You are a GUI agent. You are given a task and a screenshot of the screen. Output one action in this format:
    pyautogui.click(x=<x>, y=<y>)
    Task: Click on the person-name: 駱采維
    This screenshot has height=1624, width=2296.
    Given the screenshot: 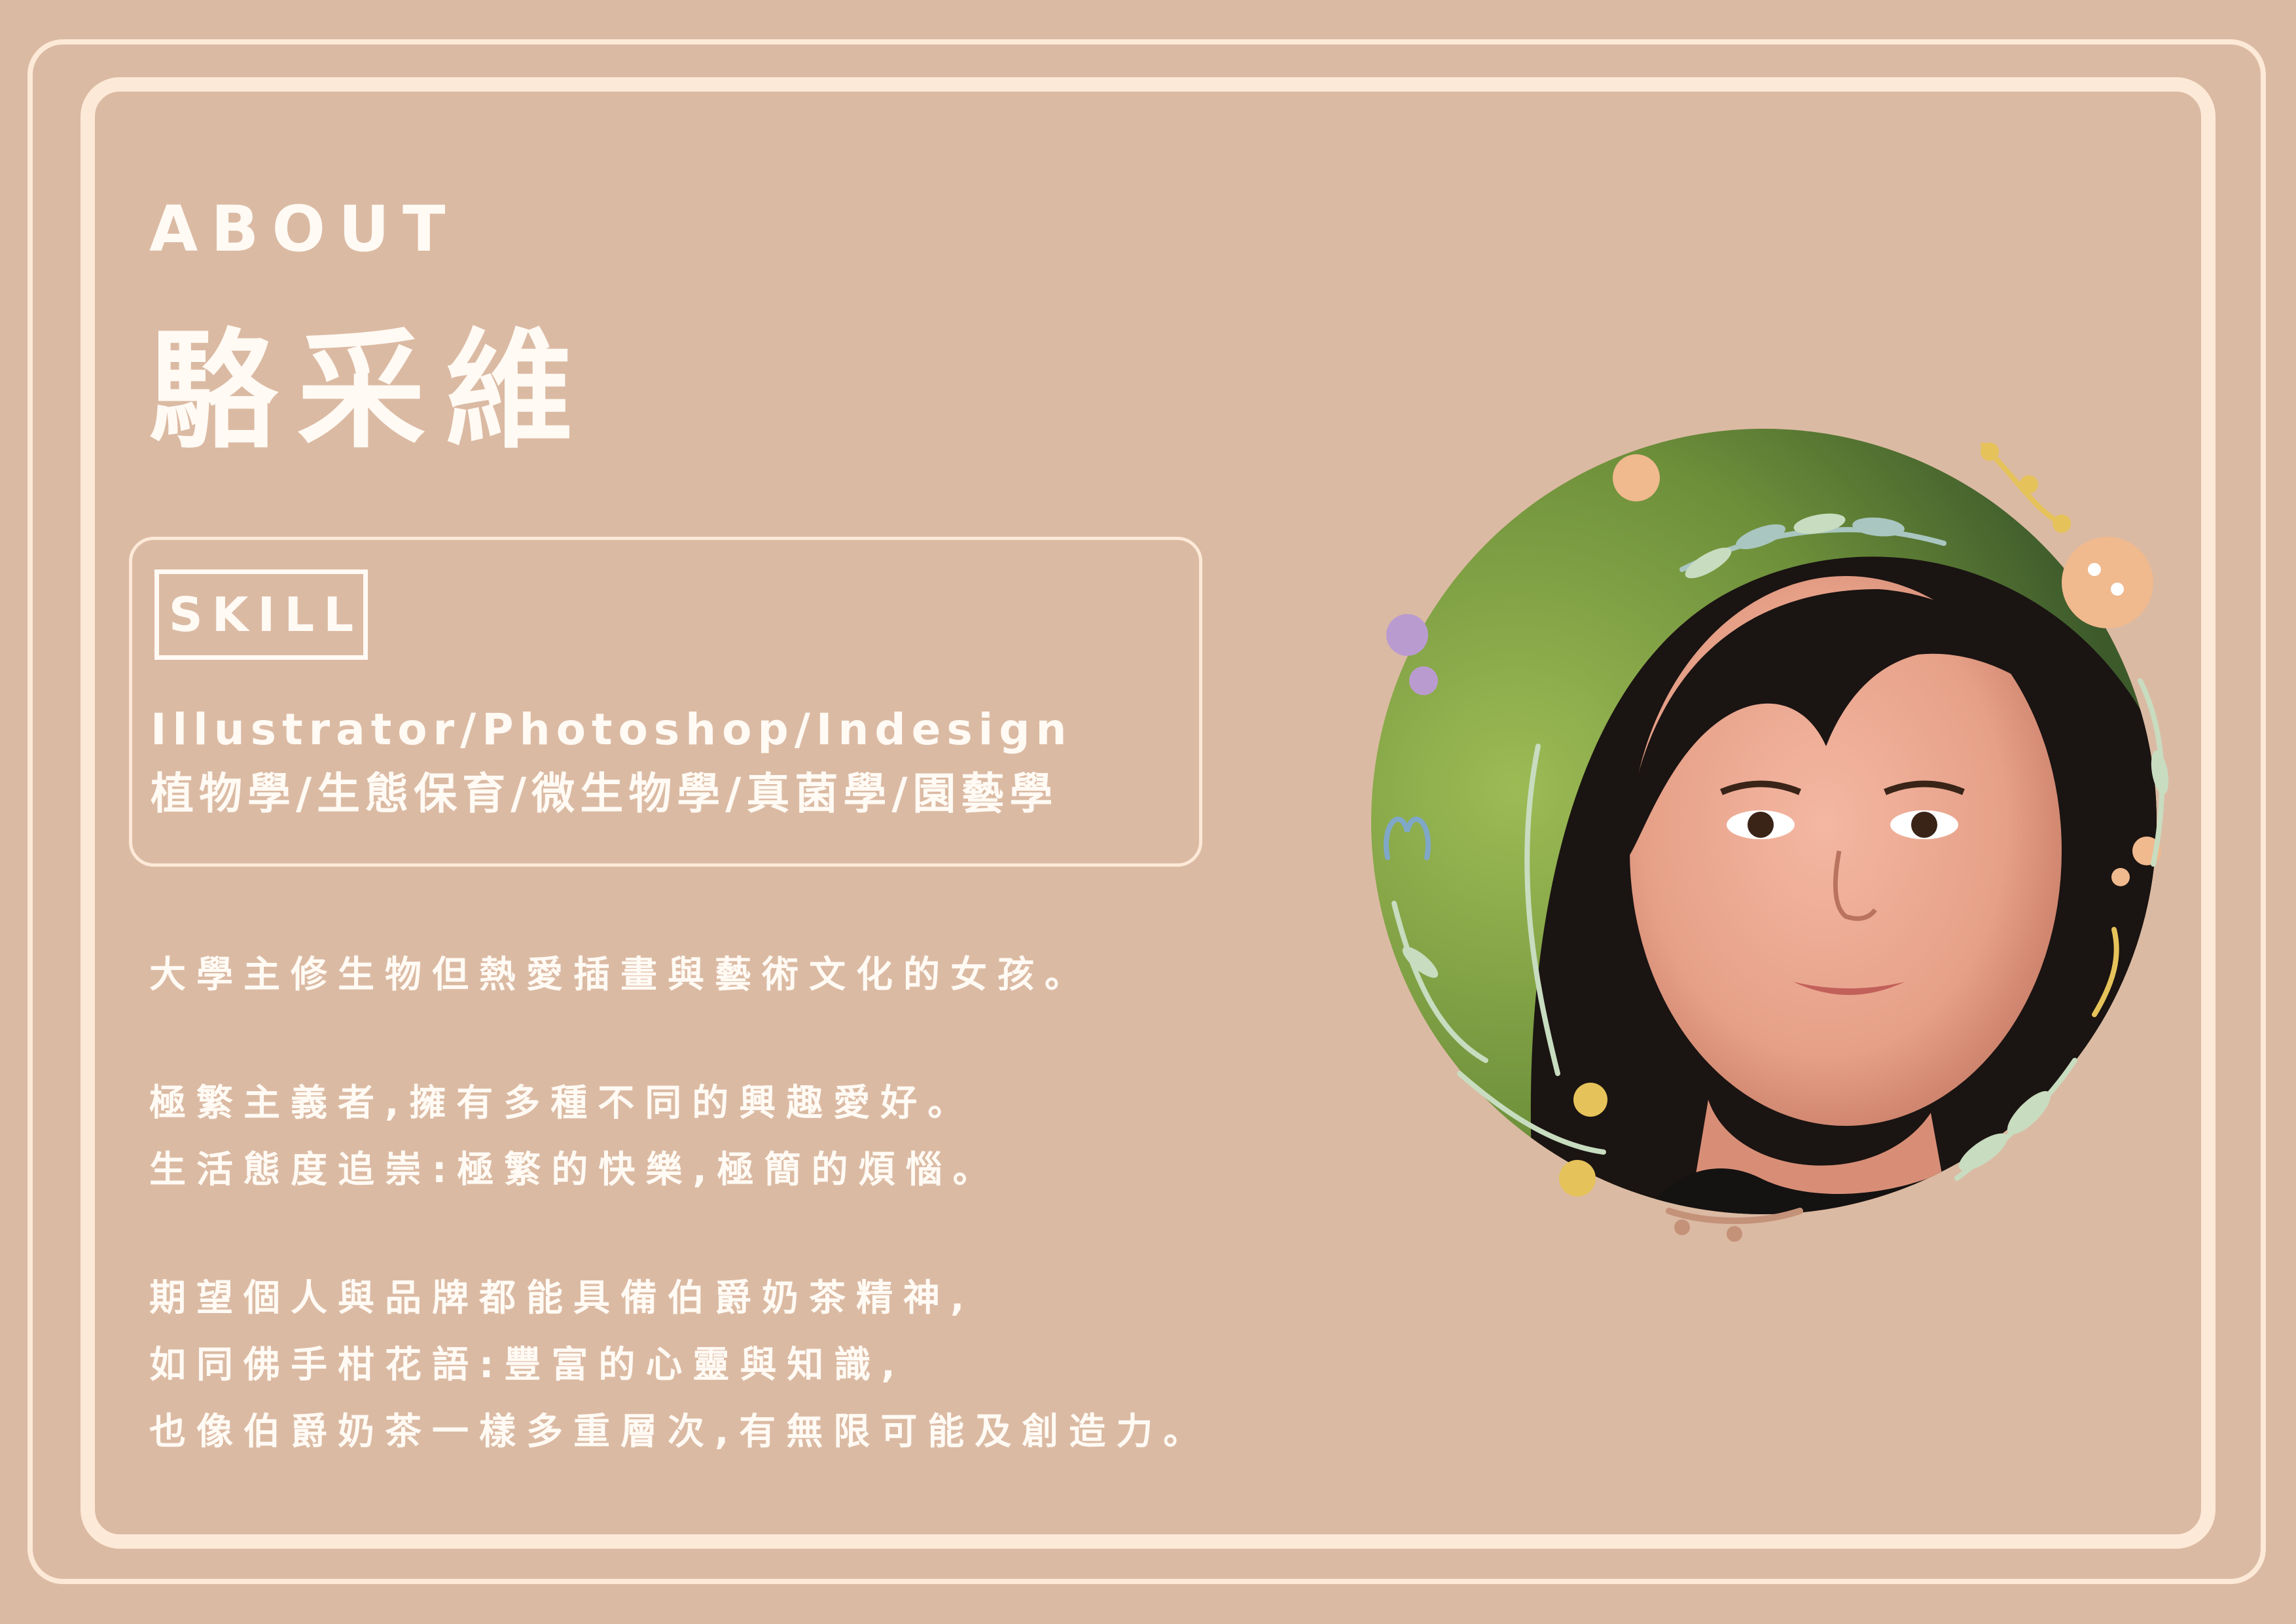 What is the action you would take?
    pyautogui.click(x=371, y=391)
    